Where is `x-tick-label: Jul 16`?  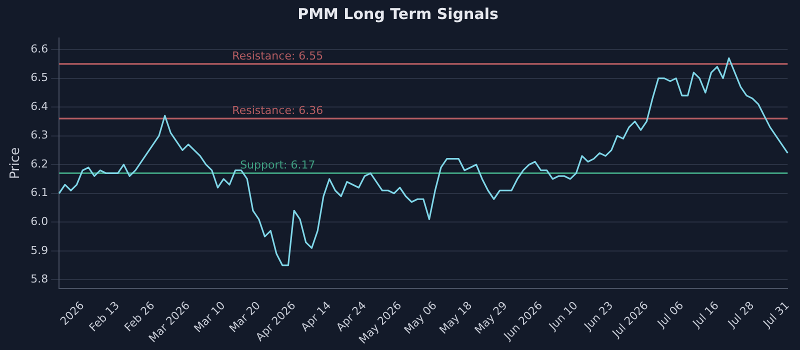
x-tick-label: Jul 16 is located at coordinates (706, 314).